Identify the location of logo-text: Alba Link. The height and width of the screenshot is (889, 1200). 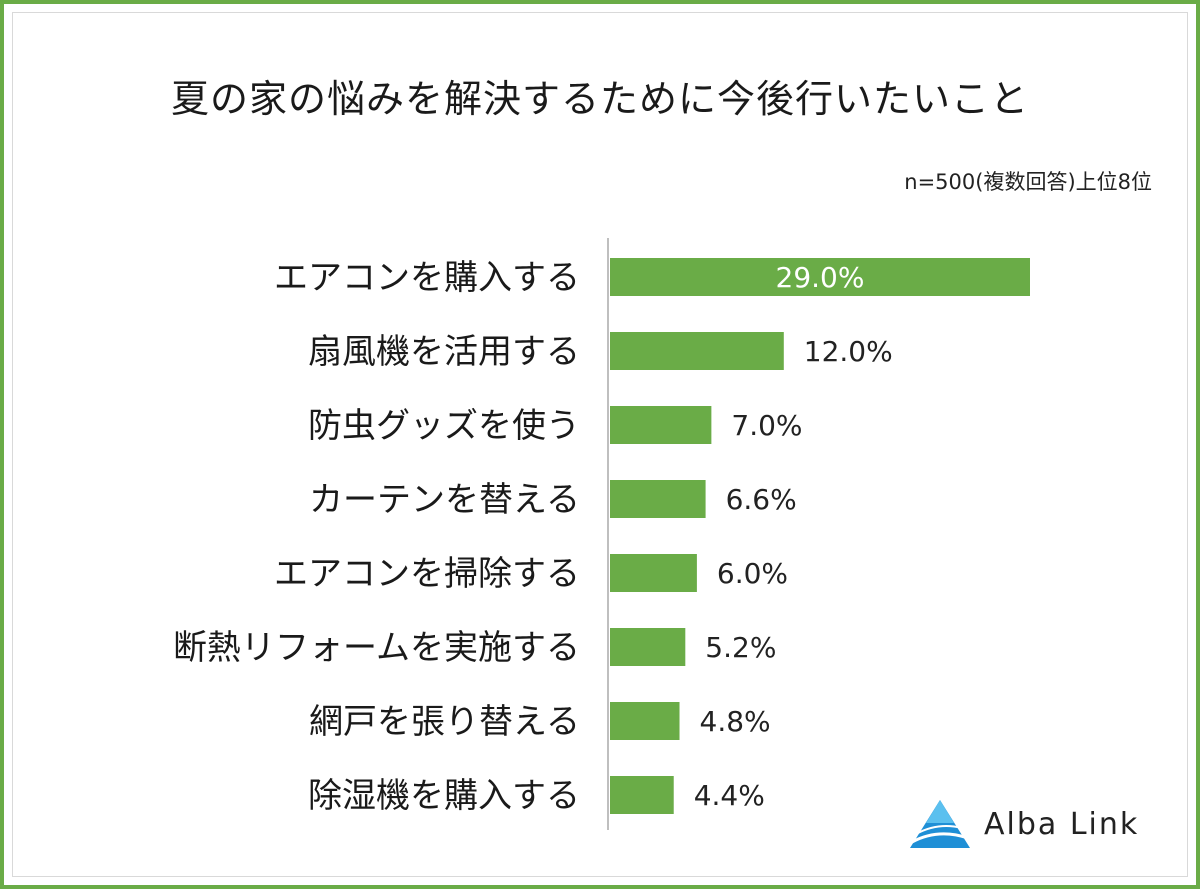
(1062, 824).